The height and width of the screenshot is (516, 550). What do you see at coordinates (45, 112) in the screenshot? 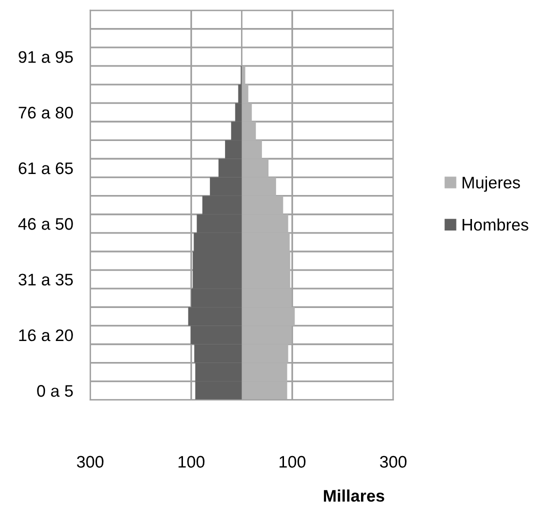
I see `y-tick-label: 76 a 80` at bounding box center [45, 112].